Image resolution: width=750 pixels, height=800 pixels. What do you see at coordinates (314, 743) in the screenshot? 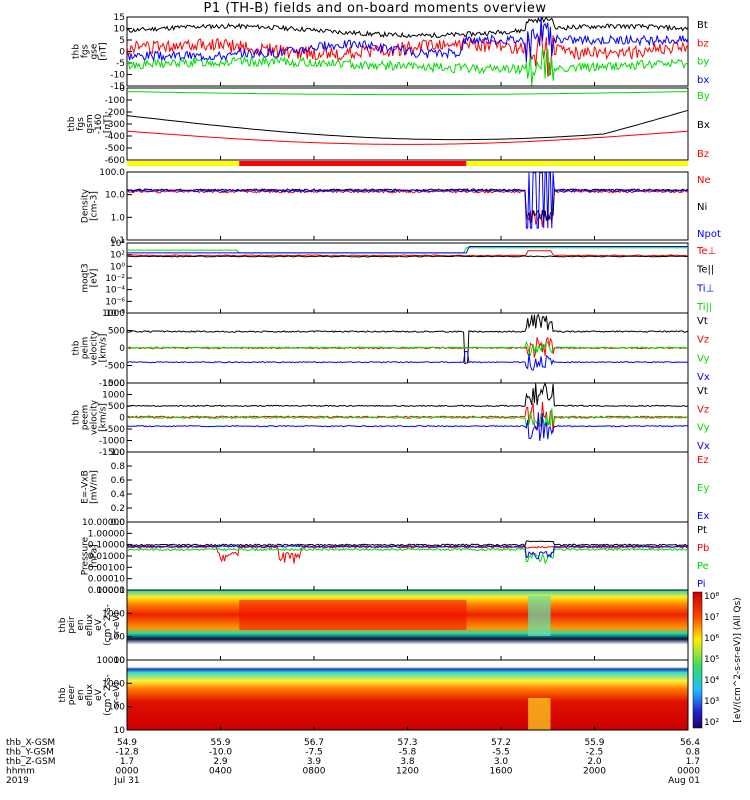
I see `x-row-value: 56.7` at bounding box center [314, 743].